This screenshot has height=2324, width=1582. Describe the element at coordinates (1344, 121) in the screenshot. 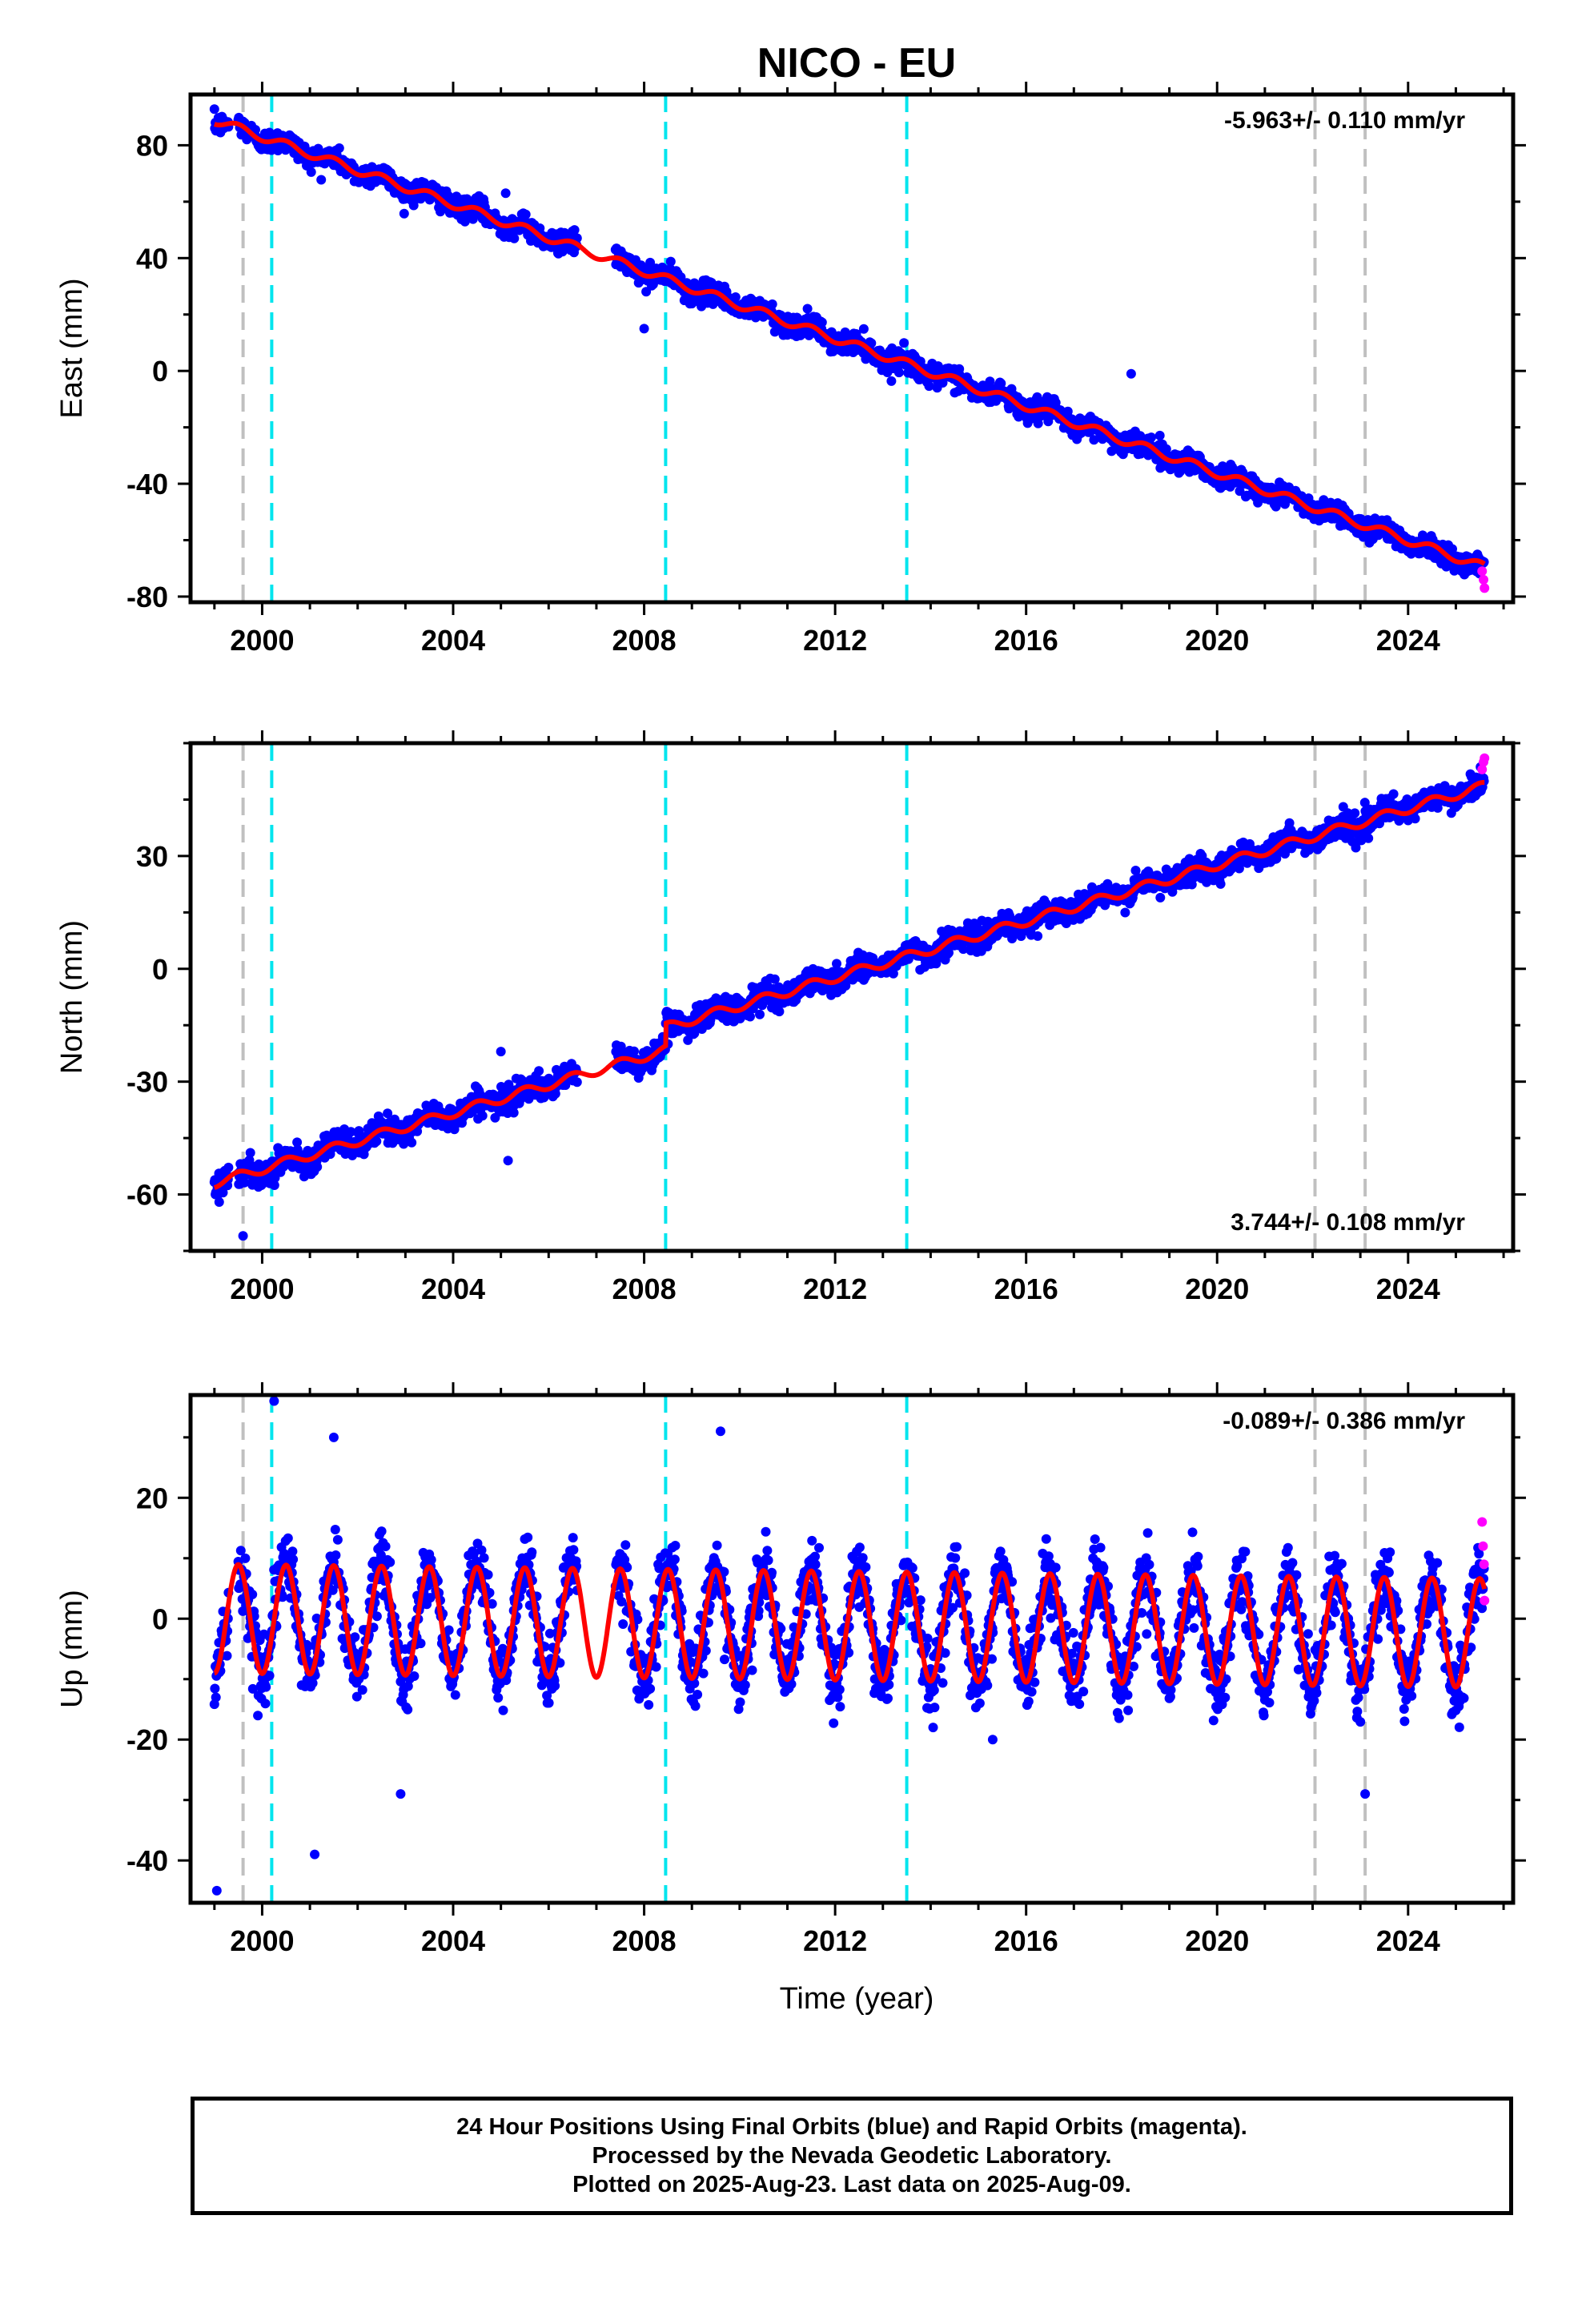

I see `rate-annotation: -5.963+/- 0.110 mm/yr` at that location.